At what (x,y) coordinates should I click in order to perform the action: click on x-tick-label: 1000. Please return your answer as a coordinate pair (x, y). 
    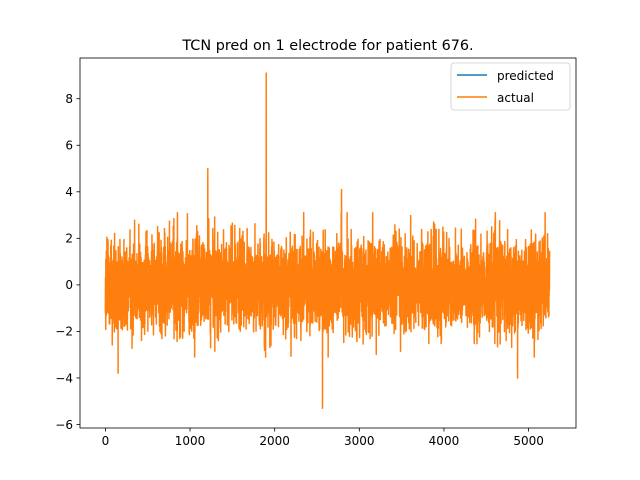
    Looking at the image, I should click on (190, 441).